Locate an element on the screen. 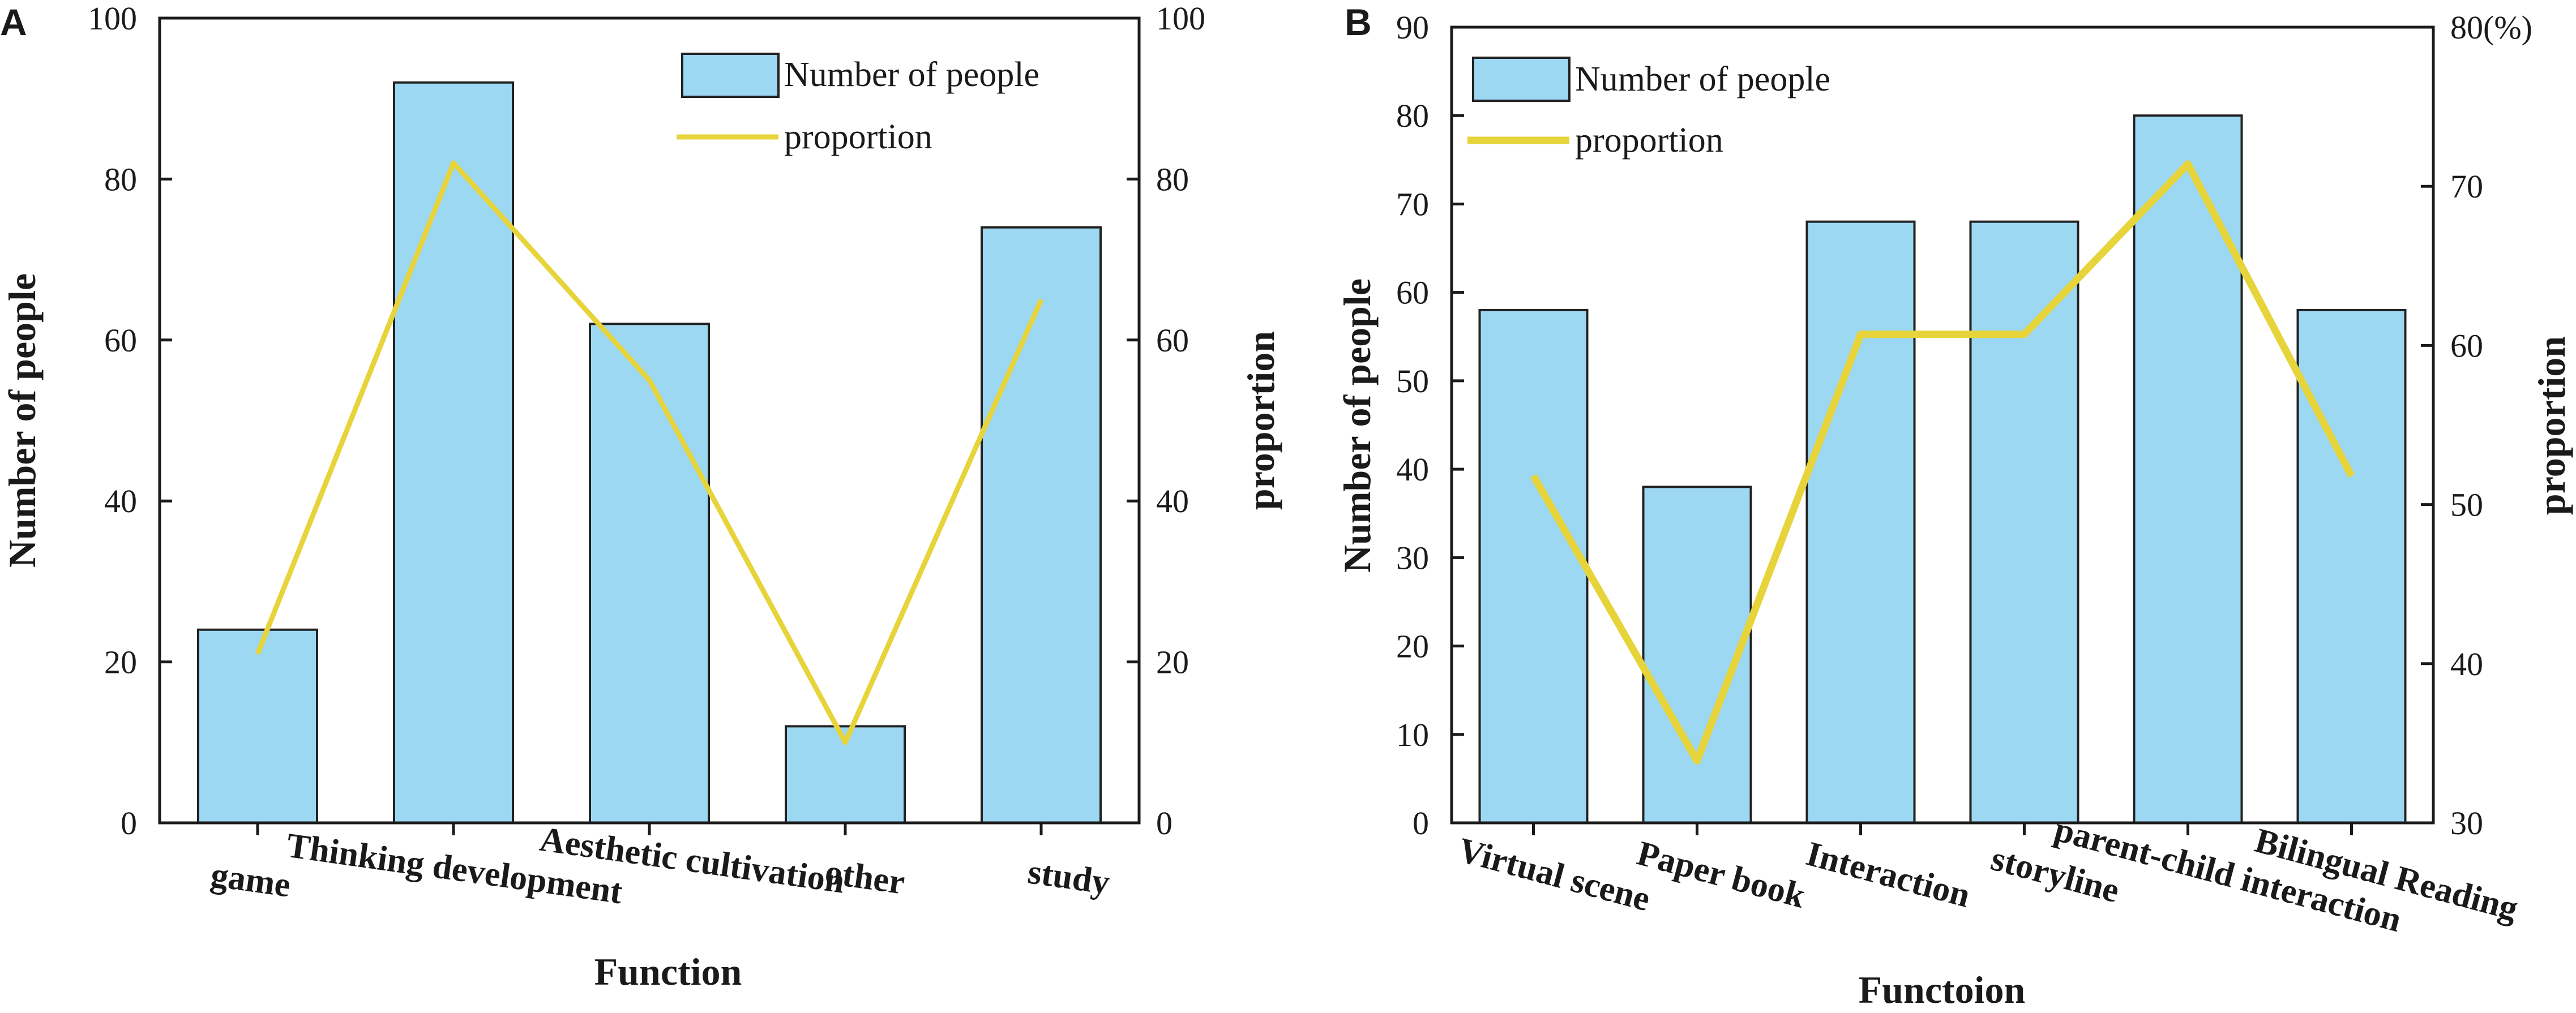  panel-a-right-tick-label: 20 is located at coordinates (1172, 662).